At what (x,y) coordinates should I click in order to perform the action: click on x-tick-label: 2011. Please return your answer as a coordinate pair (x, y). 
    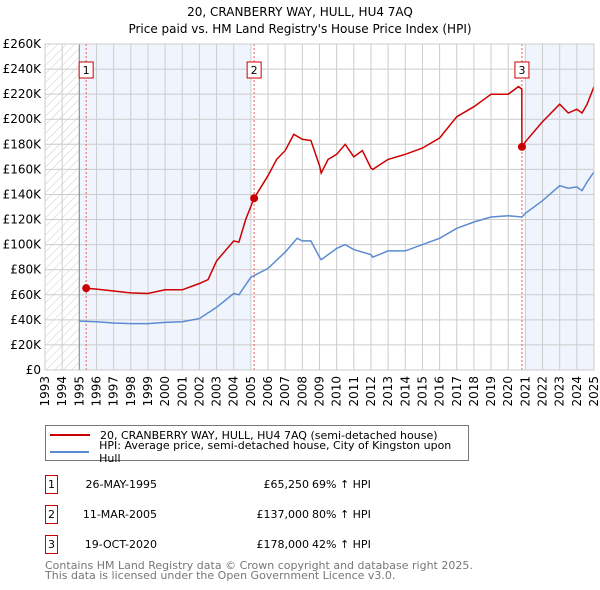
    Looking at the image, I should click on (354, 391).